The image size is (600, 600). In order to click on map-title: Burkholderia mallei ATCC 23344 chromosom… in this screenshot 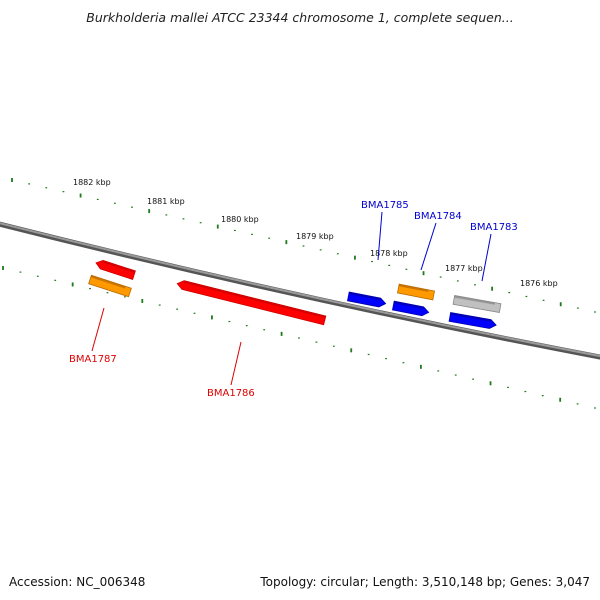, I will do `click(300, 17)`.